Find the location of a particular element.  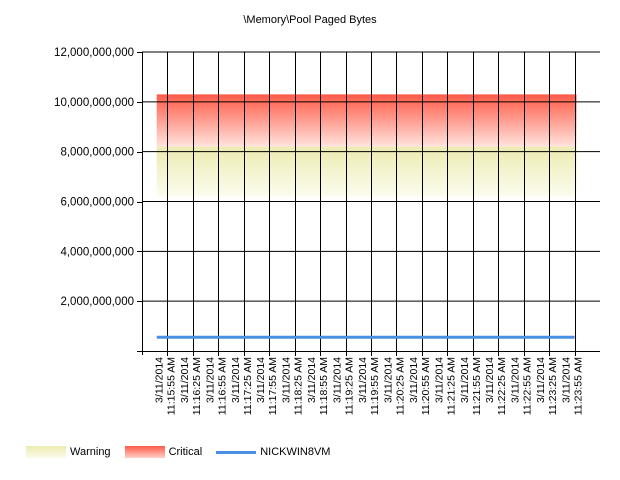

x-tick-label: 3/11/2014 11:19:25 AM is located at coordinates (344, 386).